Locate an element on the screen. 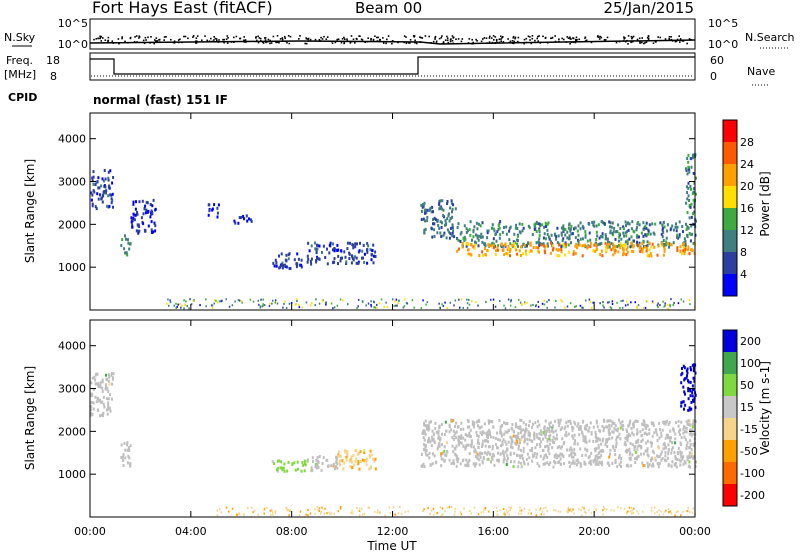 The width and height of the screenshot is (800, 554). time-axis-ticks: 00:00 04:00 08:00 12:00 16:00 20:00 00:00 is located at coordinates (392, 531).